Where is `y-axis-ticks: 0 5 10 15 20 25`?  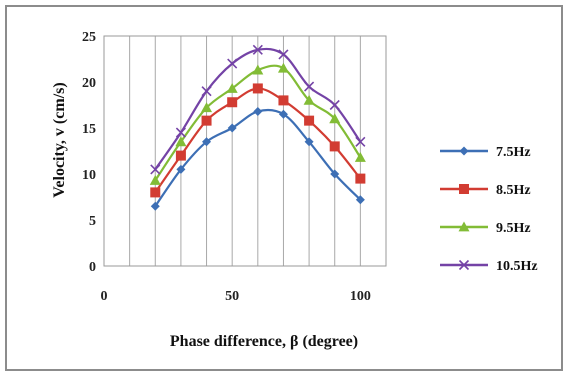
y-axis-ticks: 0 5 10 15 20 25 is located at coordinates (89, 152).